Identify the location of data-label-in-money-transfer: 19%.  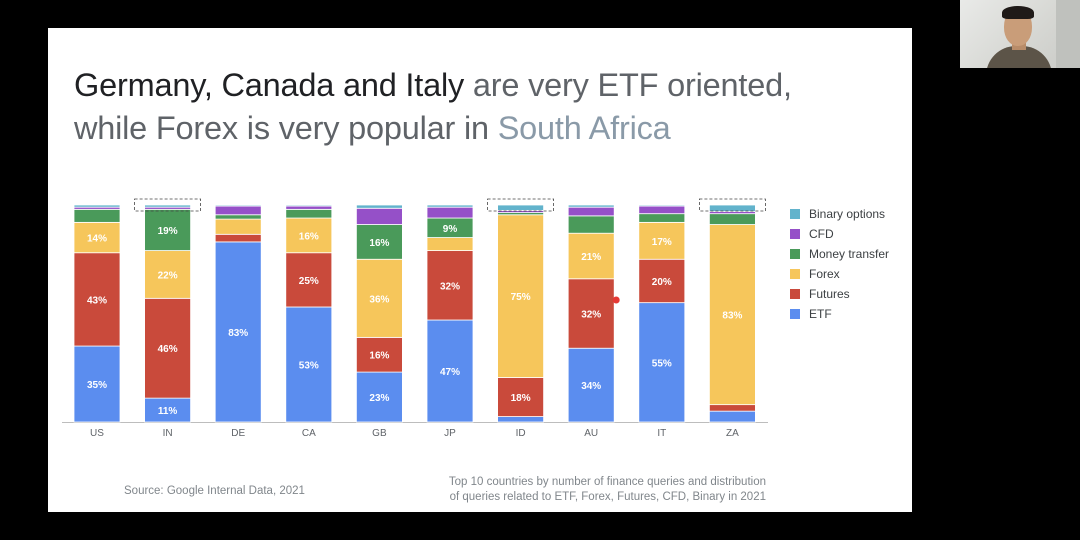
(168, 231).